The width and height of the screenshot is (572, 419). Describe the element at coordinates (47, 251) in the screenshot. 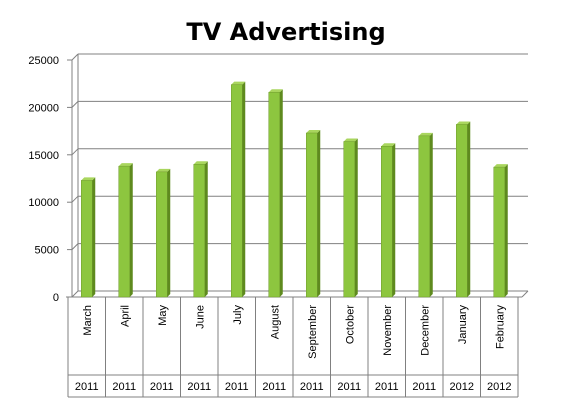

I see `y-tick-label: 5000` at that location.